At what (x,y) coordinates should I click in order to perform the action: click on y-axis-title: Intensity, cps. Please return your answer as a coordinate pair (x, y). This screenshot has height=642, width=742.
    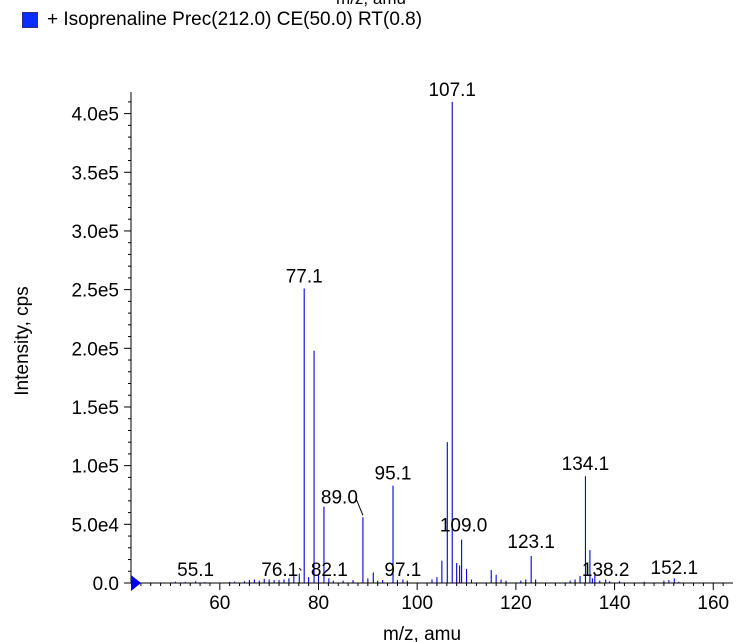
    Looking at the image, I should click on (22, 340).